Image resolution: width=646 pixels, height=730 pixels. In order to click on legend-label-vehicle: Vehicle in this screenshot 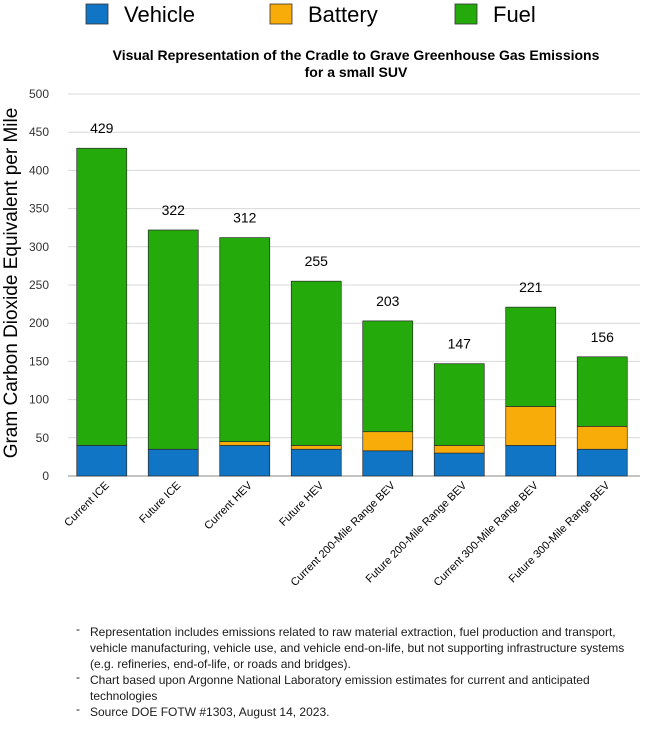, I will do `click(159, 14)`.